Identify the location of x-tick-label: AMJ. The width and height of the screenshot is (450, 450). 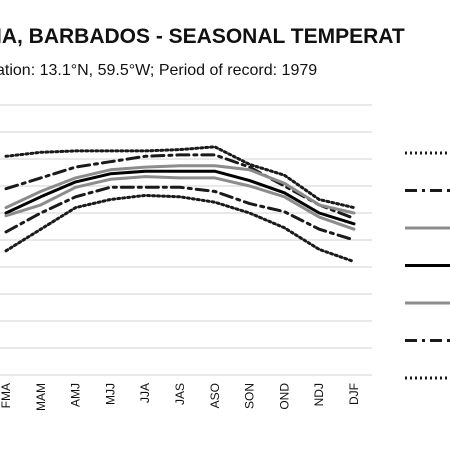
(76, 395).